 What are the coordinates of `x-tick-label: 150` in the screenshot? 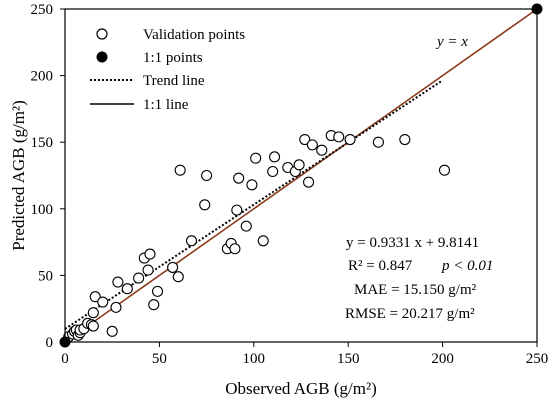 It's located at (348, 359).